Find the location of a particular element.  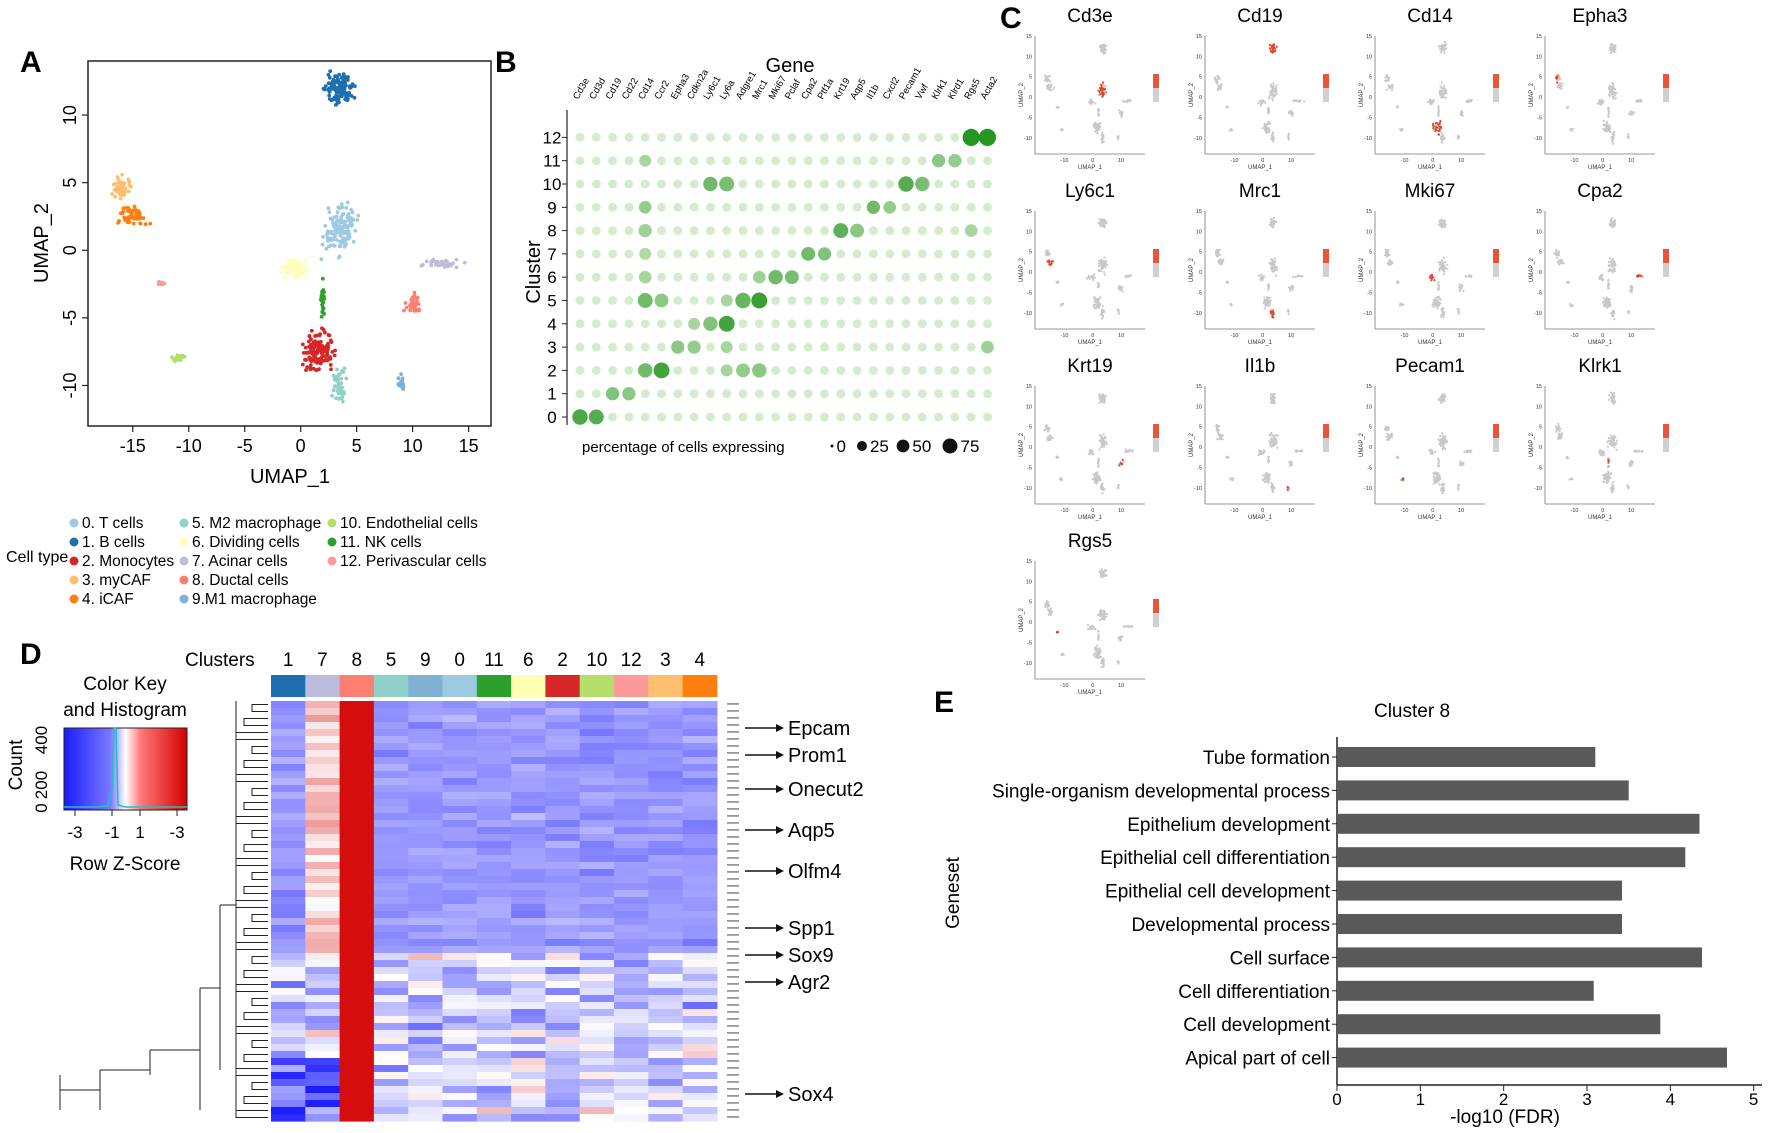

dot-c11-krt19 is located at coordinates (841, 161).